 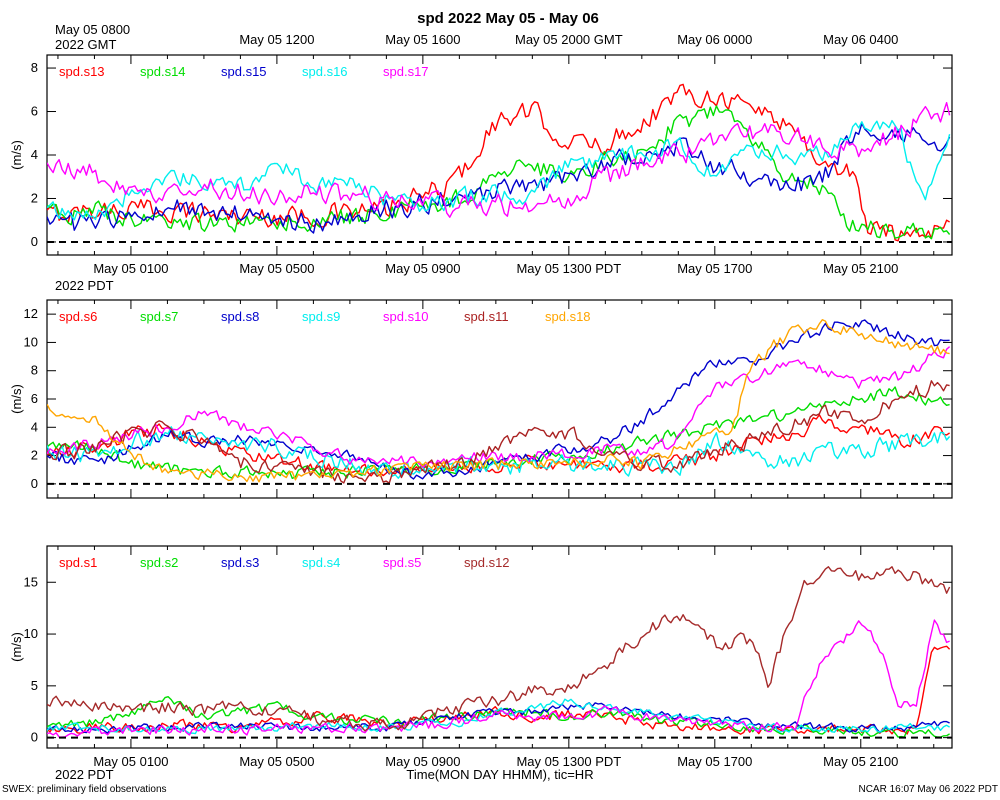 I want to click on legend-item: spd.s13, so click(x=82, y=71).